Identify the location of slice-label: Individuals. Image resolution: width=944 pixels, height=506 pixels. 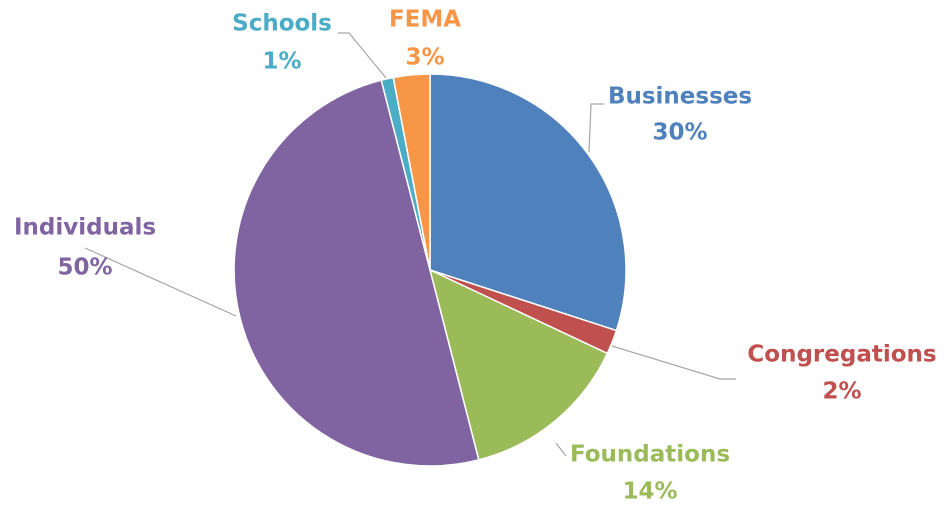
(85, 228).